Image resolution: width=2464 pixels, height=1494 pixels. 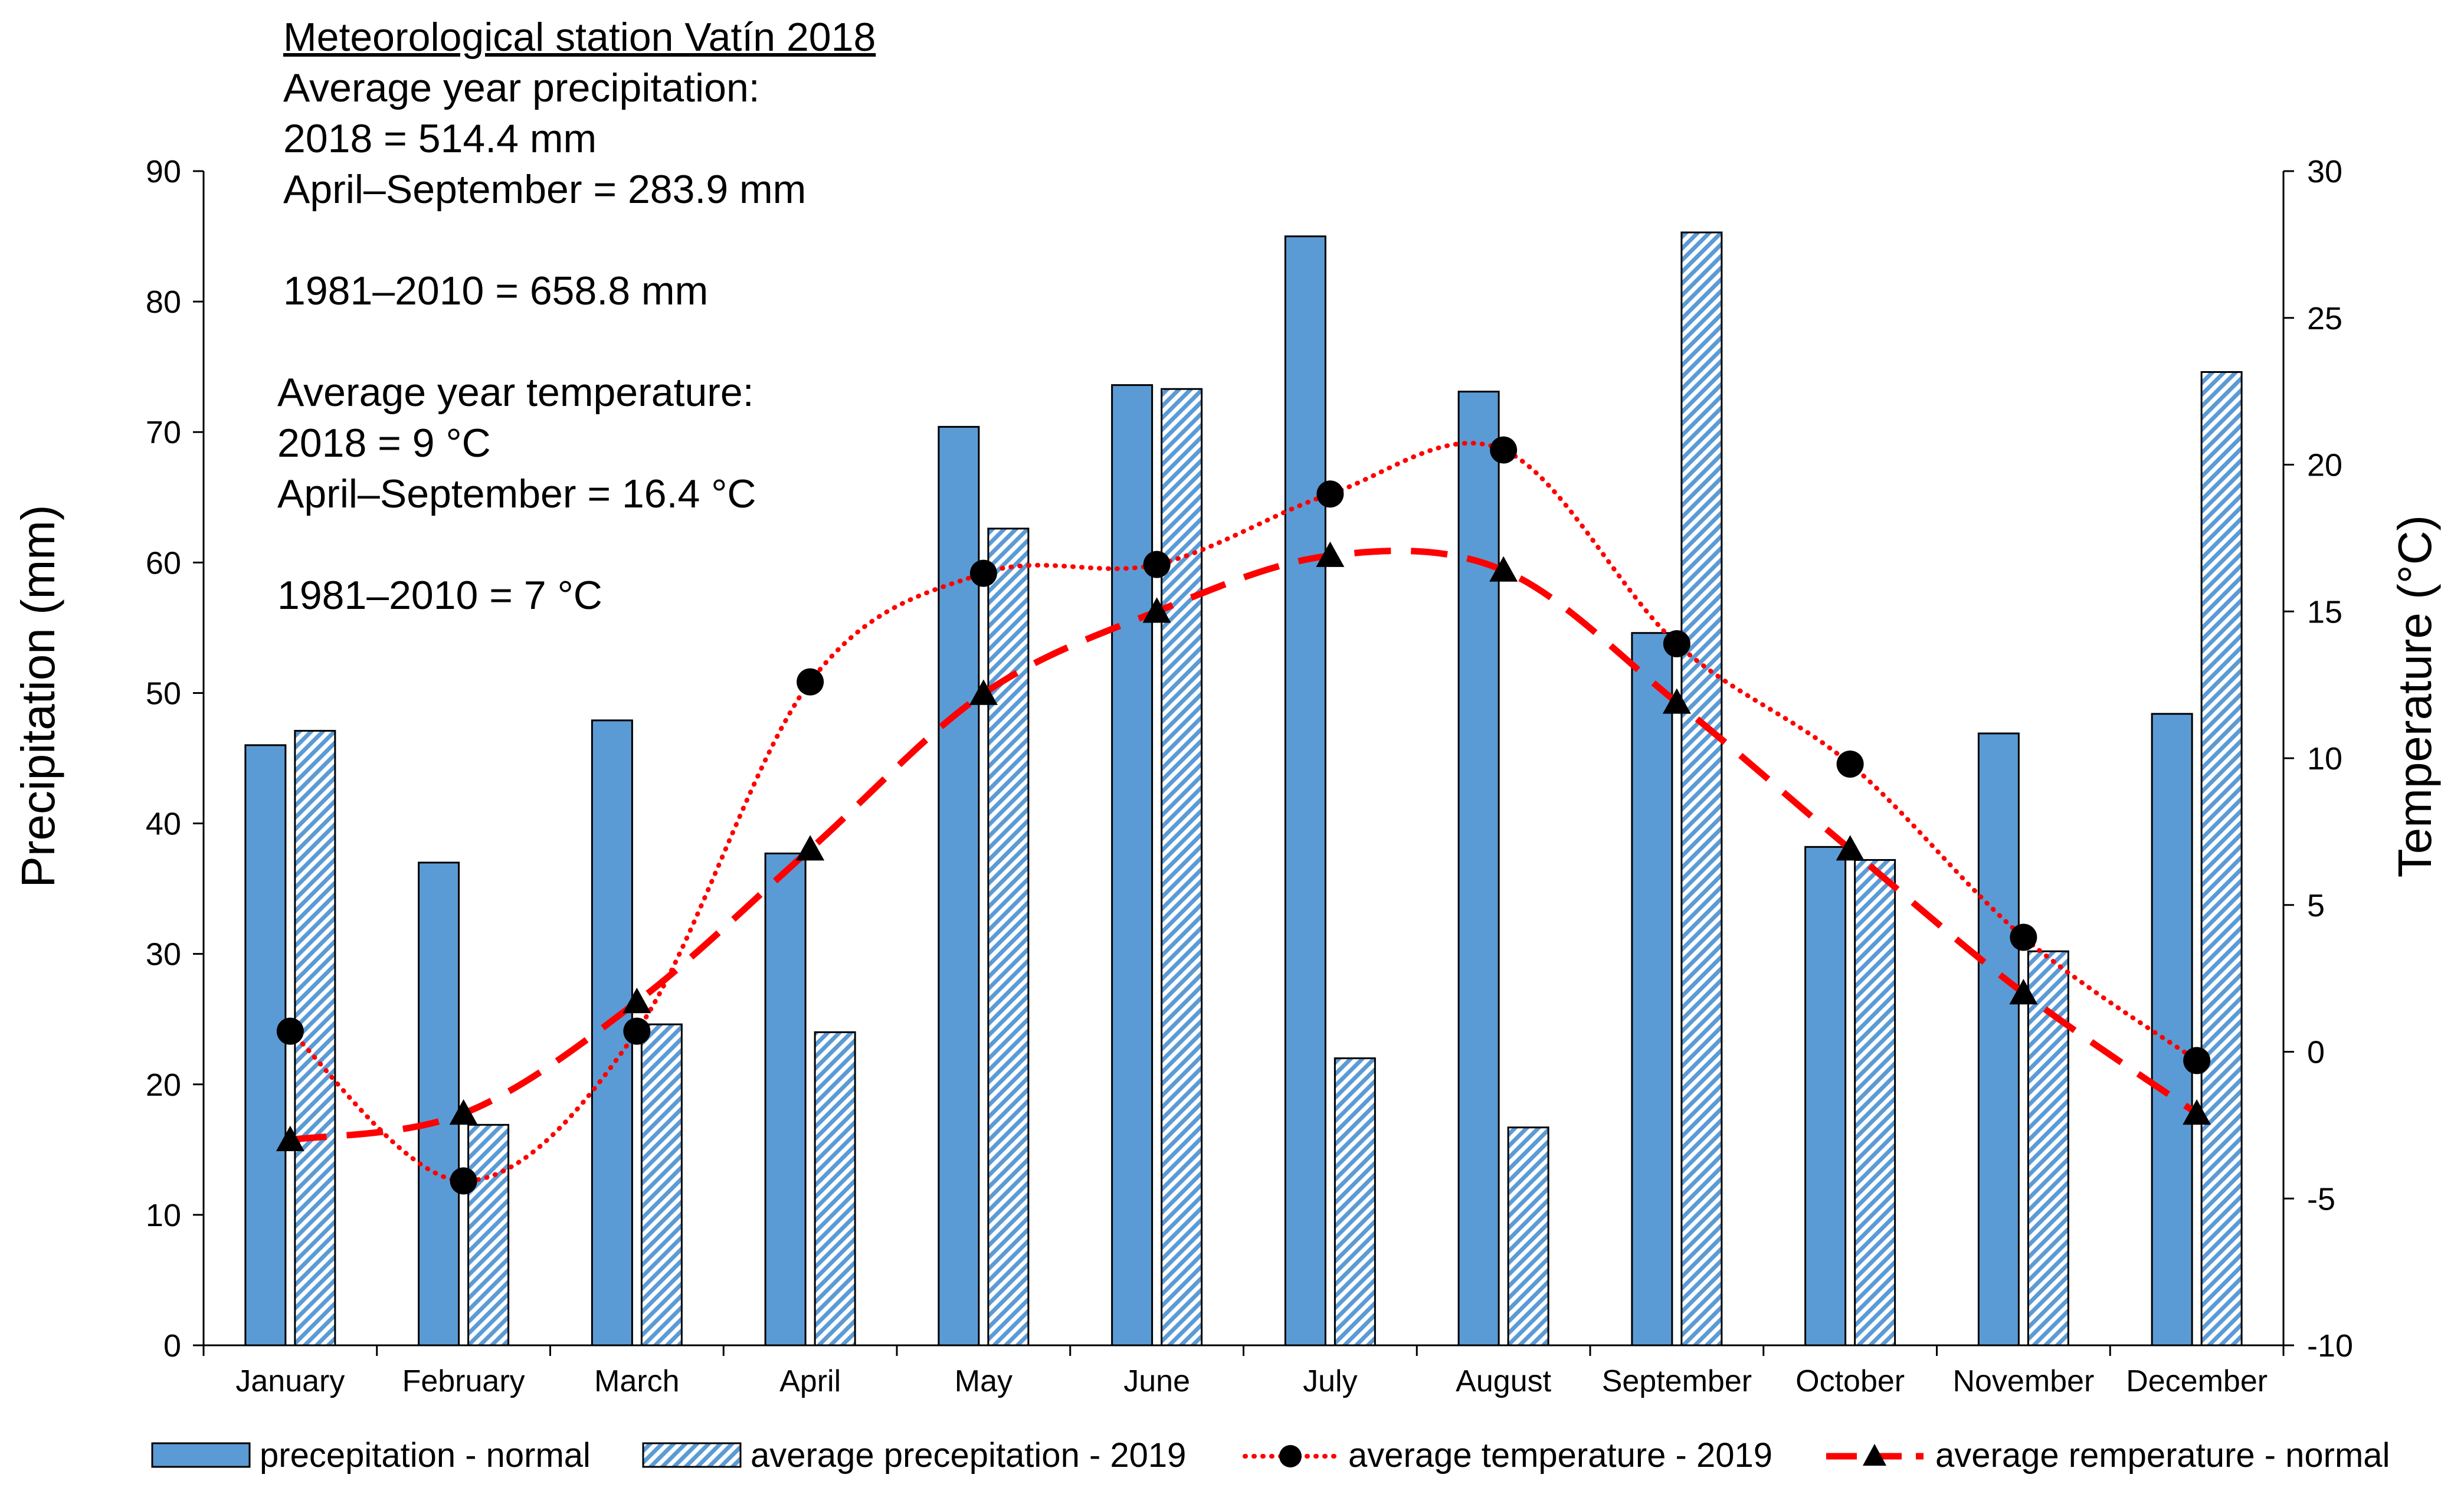 I want to click on x-tick-label: December, so click(x=2197, y=1381).